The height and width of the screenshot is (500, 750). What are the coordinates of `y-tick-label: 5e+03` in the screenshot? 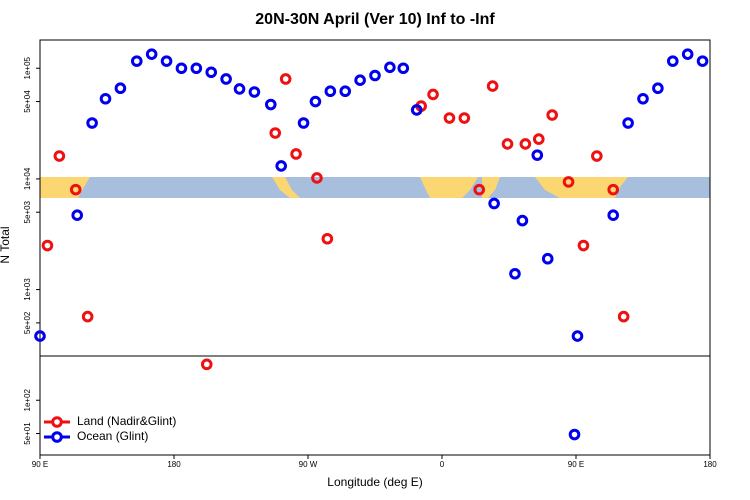 It's located at (27, 211).